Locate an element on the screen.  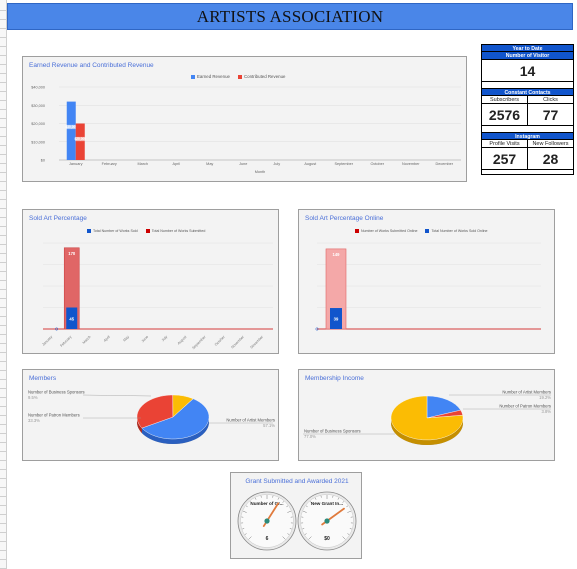
x-tick-label: August is located at coordinates (310, 164).